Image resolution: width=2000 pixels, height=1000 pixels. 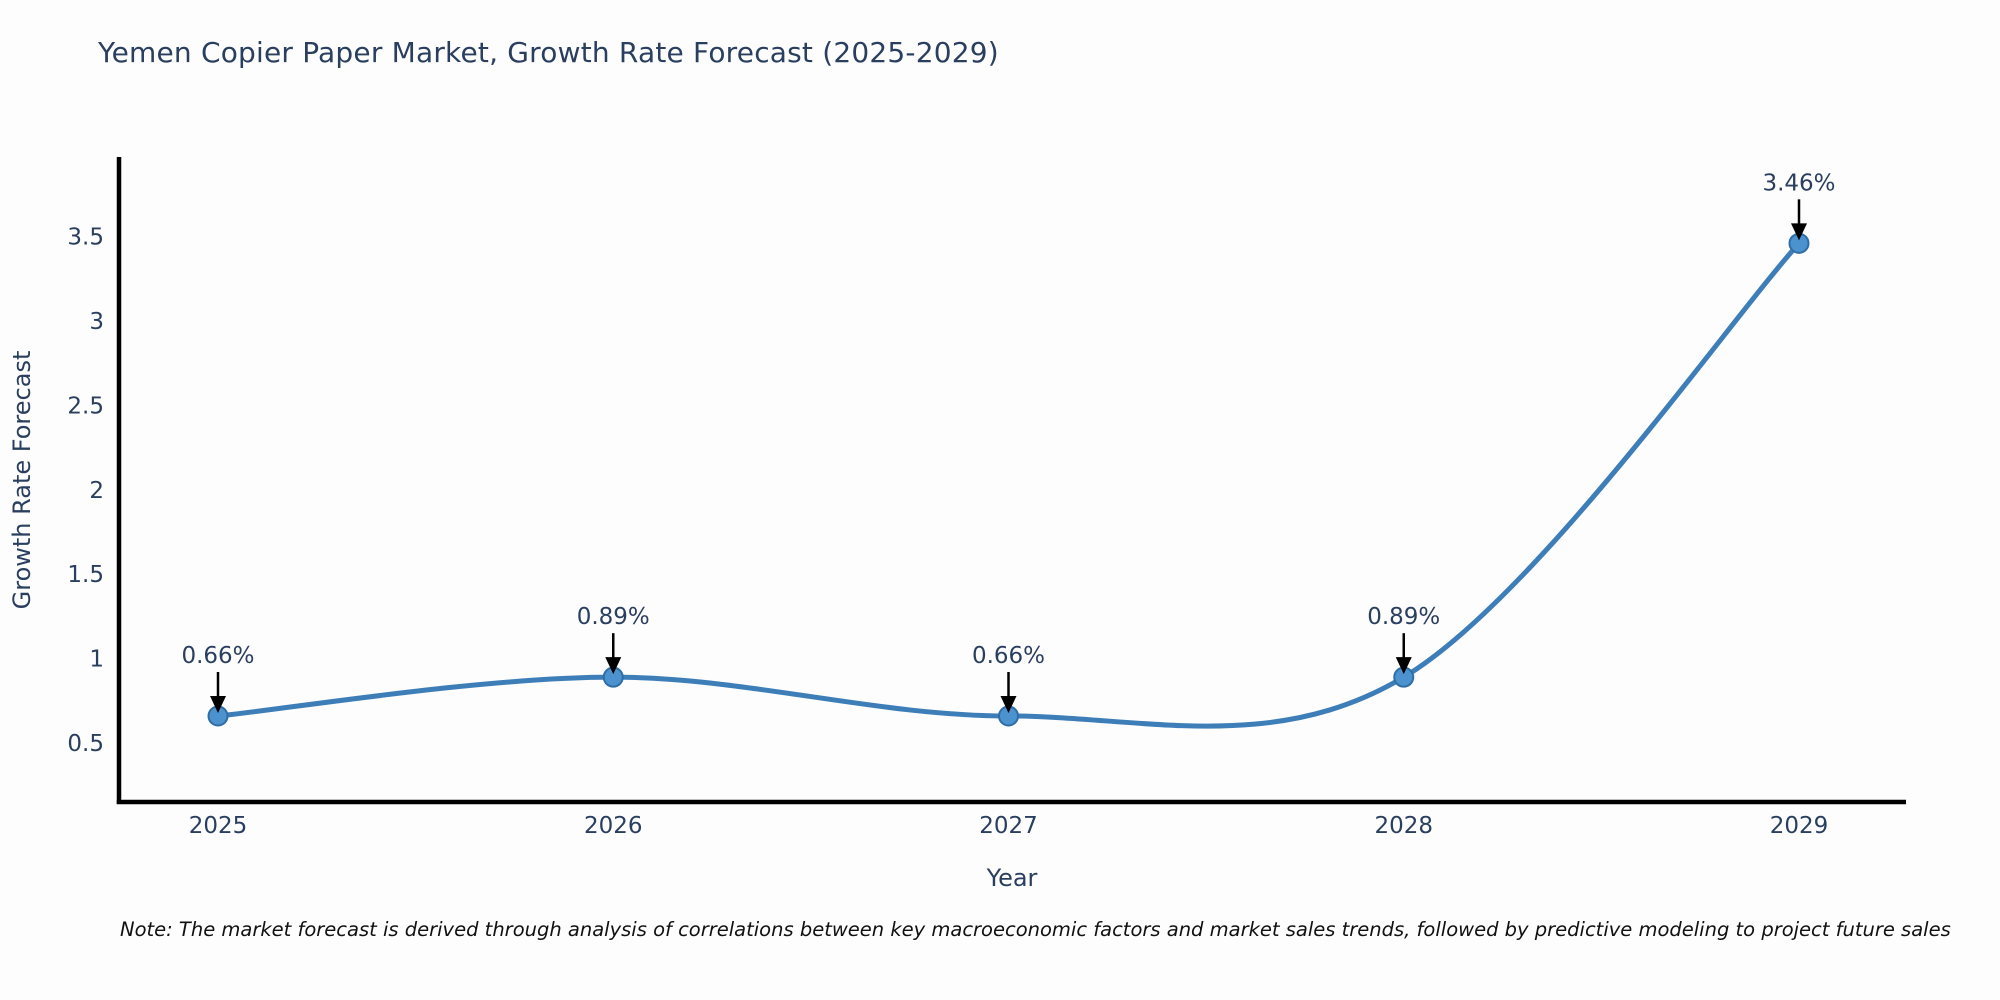 I want to click on x-tick-labels: 2025 2026 2027 2028 2029, so click(x=1009, y=826).